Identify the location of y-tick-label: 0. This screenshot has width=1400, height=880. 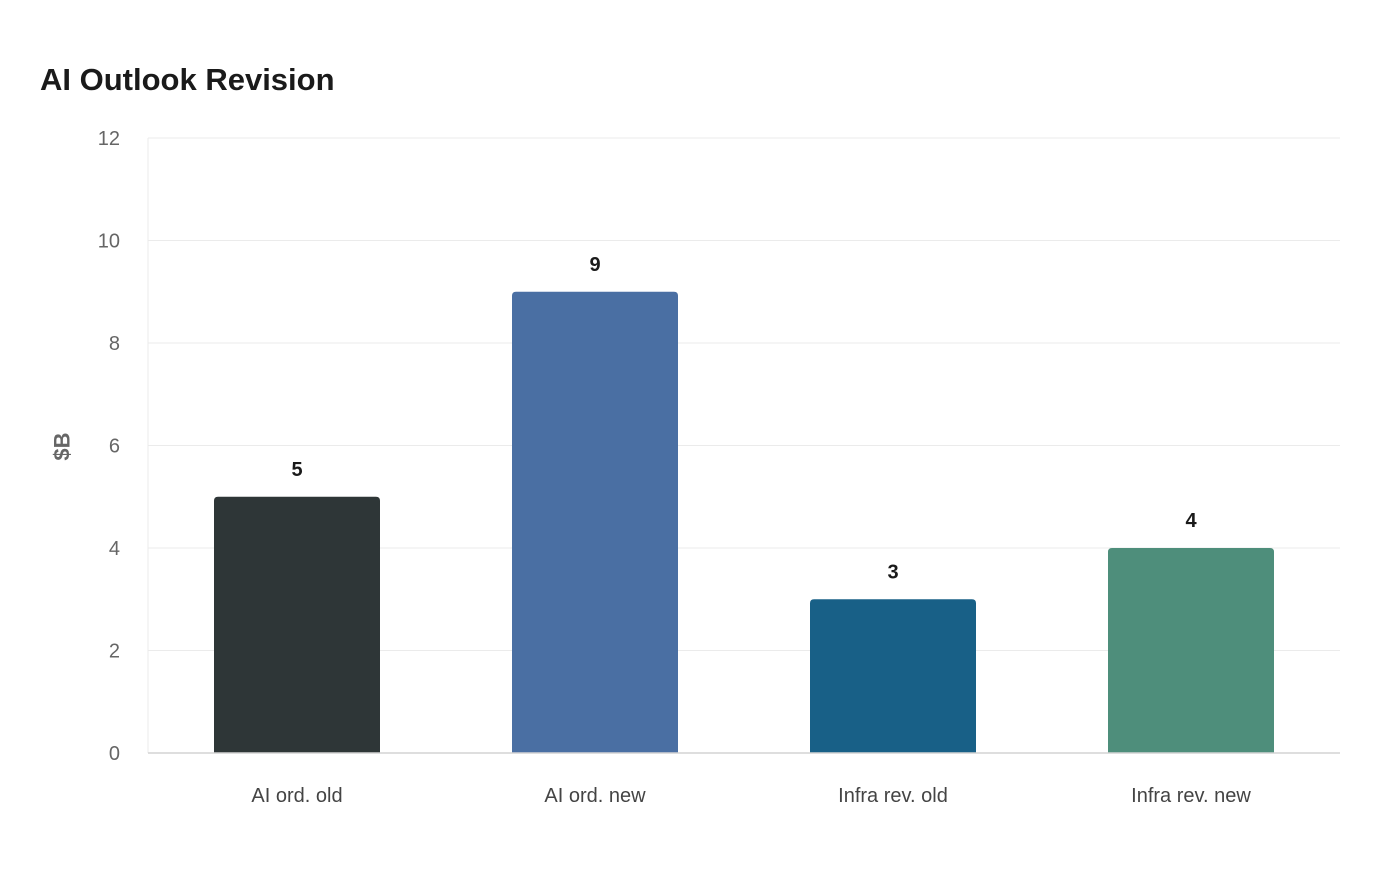
(114, 754).